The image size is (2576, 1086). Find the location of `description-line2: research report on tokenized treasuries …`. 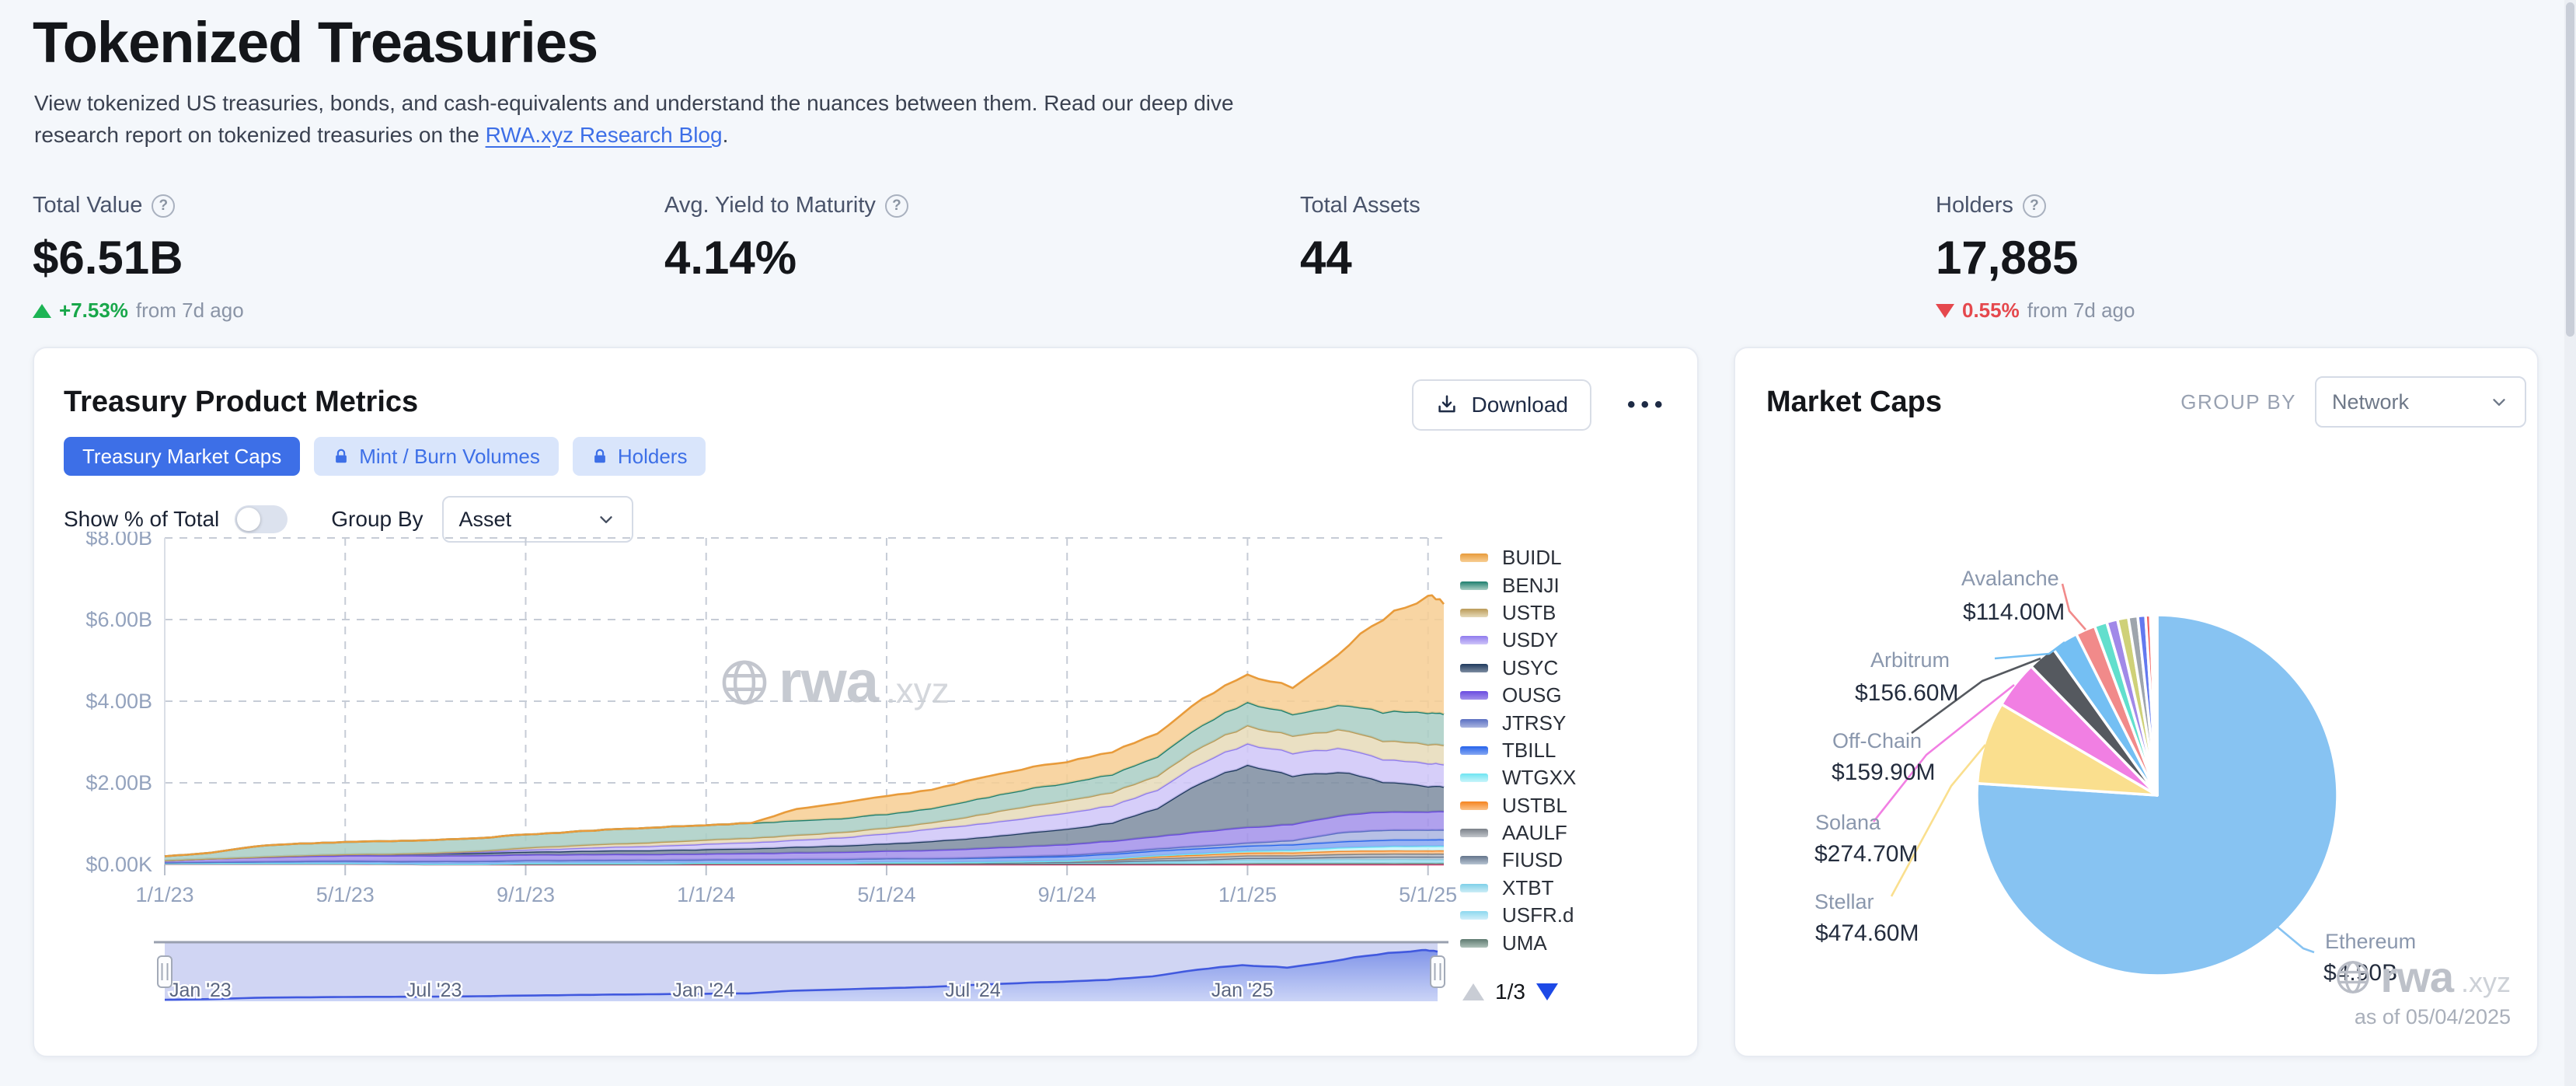

description-line2: research report on tokenized treasuries … is located at coordinates (260, 135).